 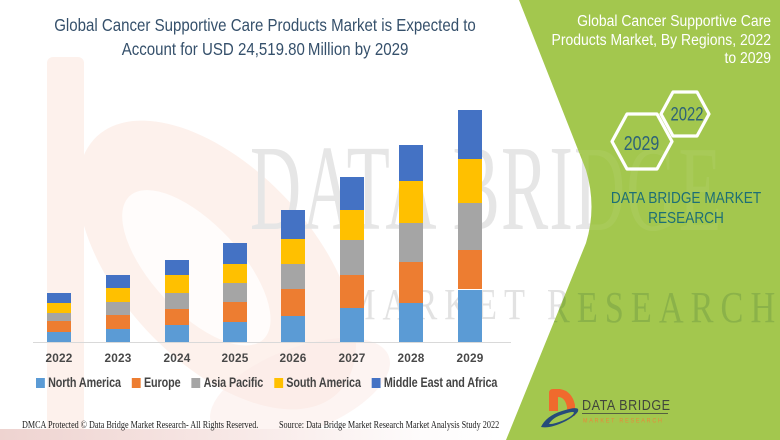 What do you see at coordinates (626, 405) in the screenshot?
I see `svg-text: DATA BRIDGE` at bounding box center [626, 405].